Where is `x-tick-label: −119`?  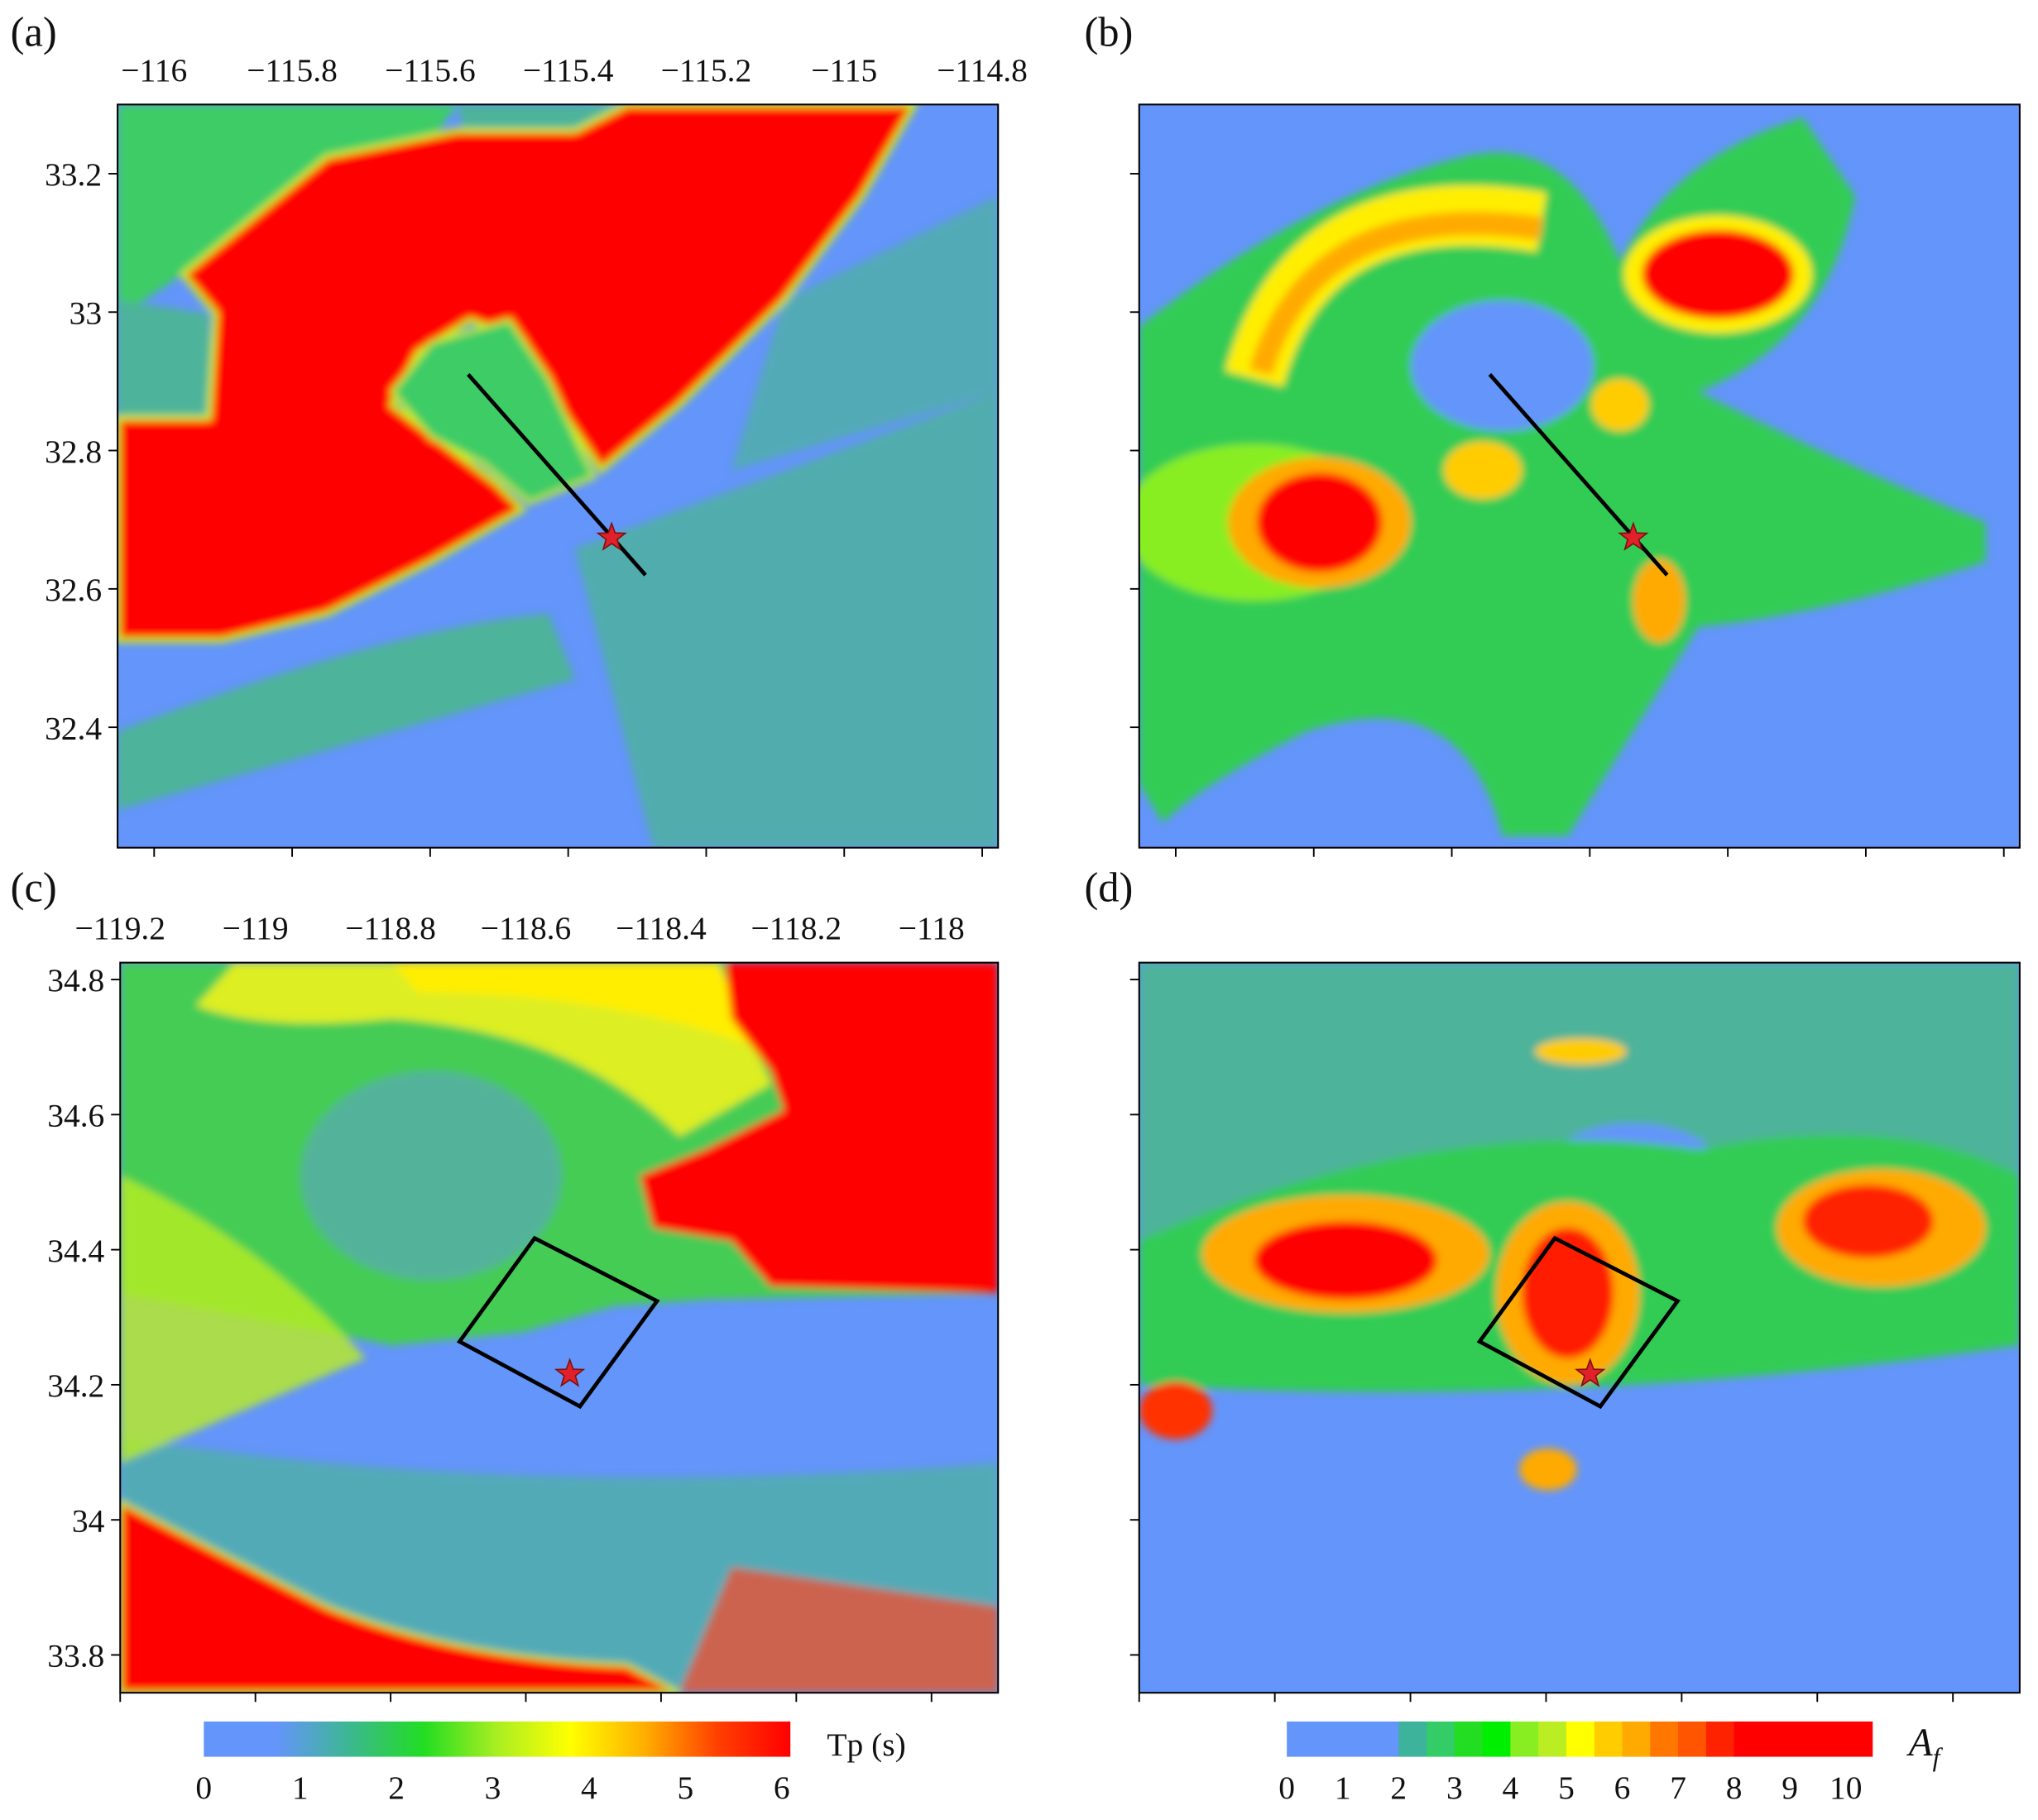 x-tick-label: −119 is located at coordinates (256, 928).